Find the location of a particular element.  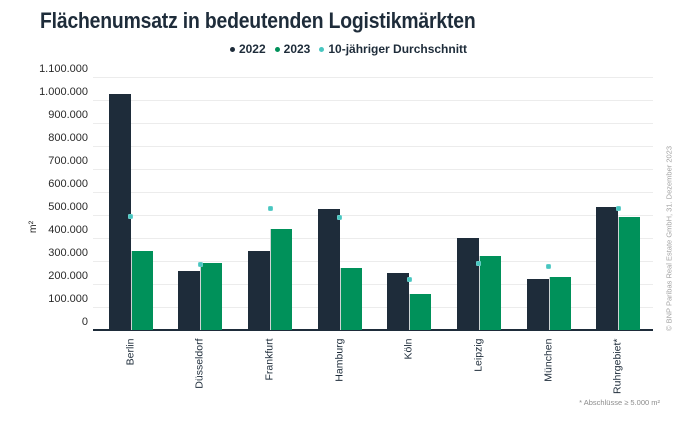

y-tick-label: 700.000 is located at coordinates (68, 161).